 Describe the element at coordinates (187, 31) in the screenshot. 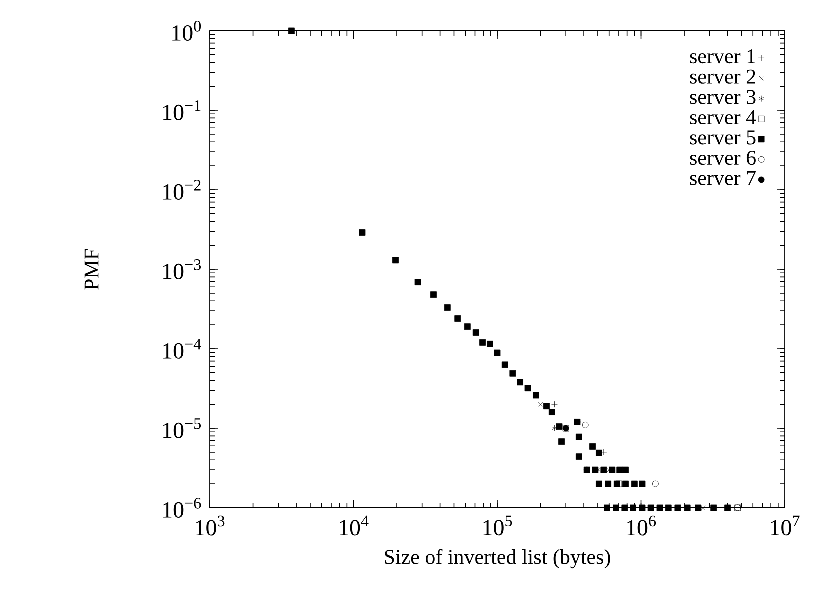

I see `y-tick-label: 10$^{0}$` at that location.